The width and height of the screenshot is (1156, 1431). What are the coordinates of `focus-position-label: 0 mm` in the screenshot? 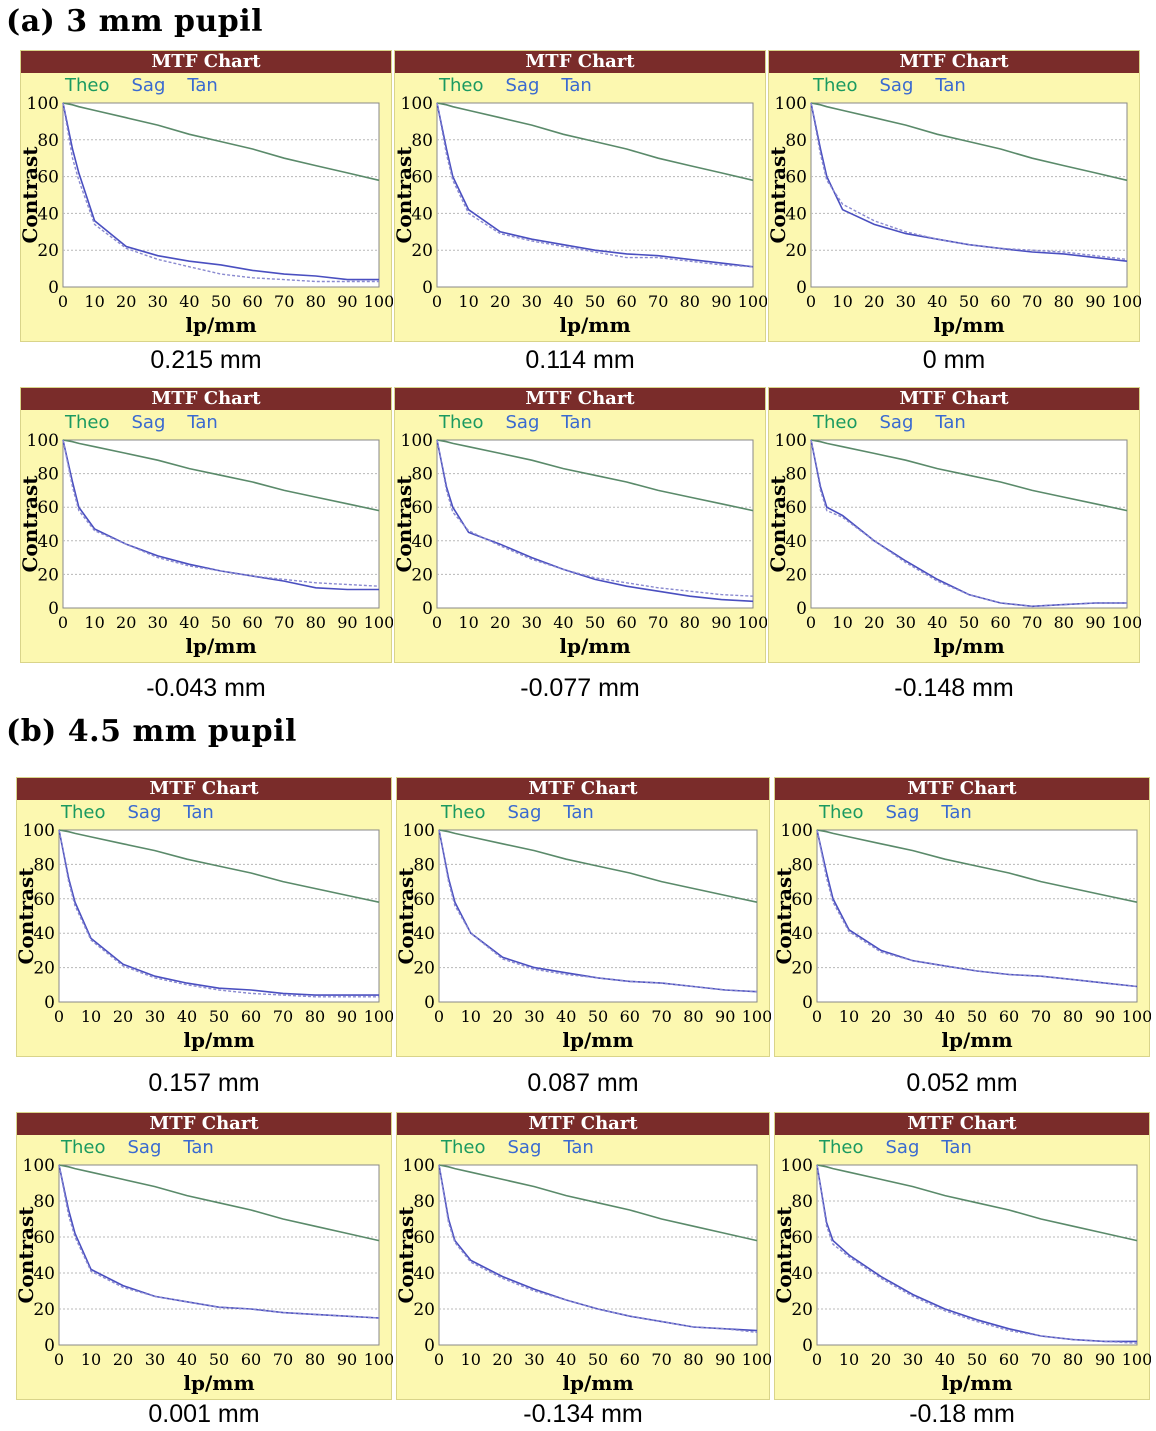 It's located at (954, 360).